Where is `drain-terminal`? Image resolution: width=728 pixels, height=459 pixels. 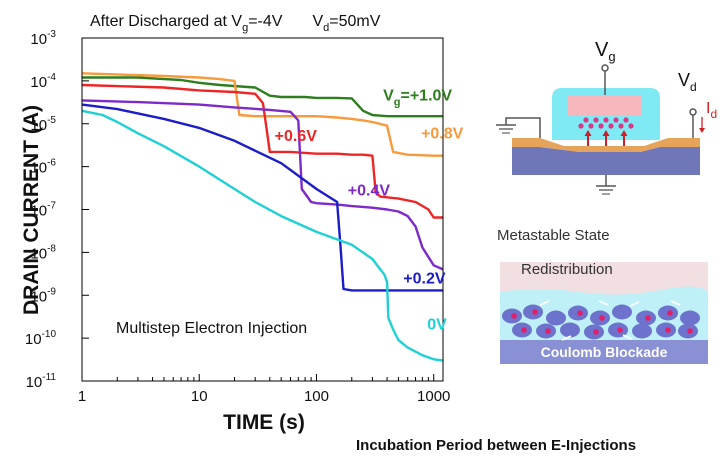 drain-terminal is located at coordinates (693, 112).